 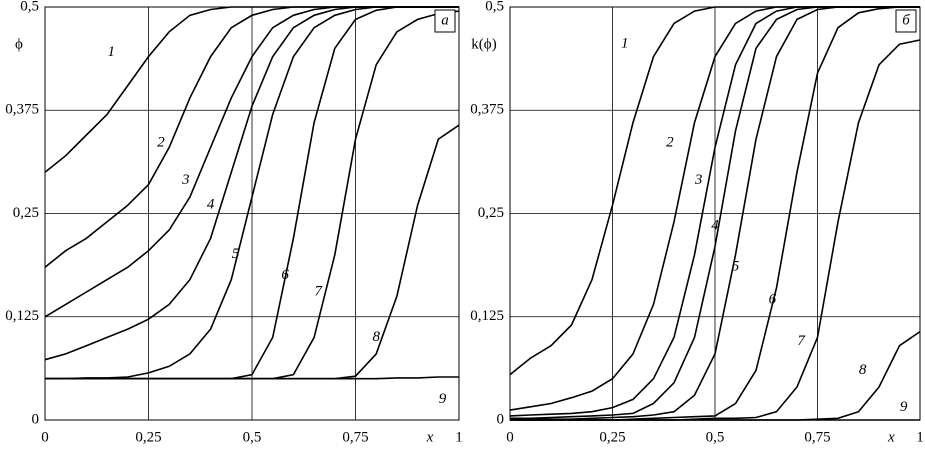 I want to click on panel-label: б, so click(x=906, y=20).